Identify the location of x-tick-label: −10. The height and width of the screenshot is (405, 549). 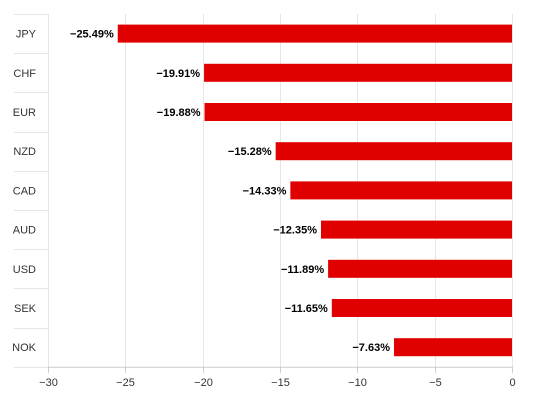
(357, 383).